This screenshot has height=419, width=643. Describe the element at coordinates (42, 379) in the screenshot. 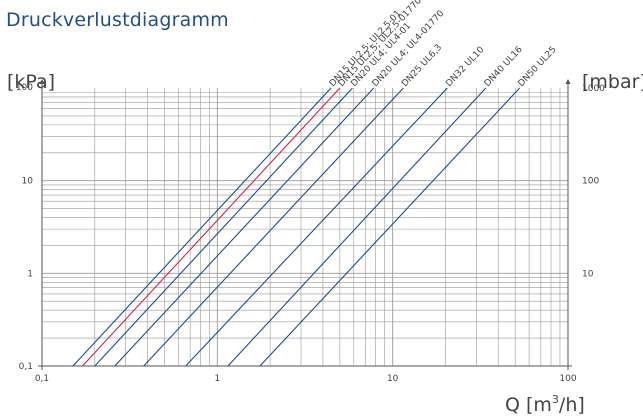

I see `x-tick-label: 0,1` at that location.